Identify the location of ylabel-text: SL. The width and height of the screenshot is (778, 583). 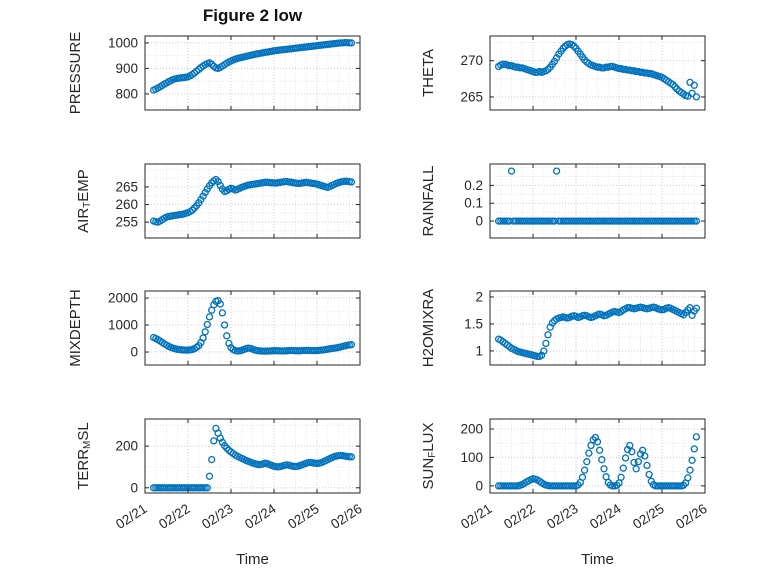
(83, 431).